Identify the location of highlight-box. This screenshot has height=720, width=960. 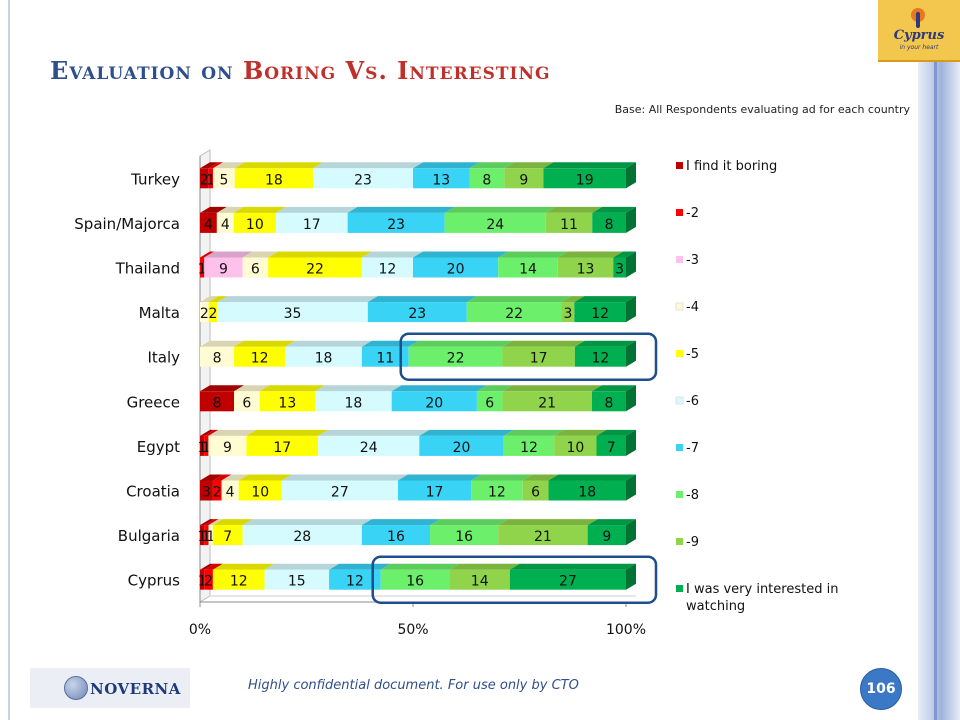
(528, 356).